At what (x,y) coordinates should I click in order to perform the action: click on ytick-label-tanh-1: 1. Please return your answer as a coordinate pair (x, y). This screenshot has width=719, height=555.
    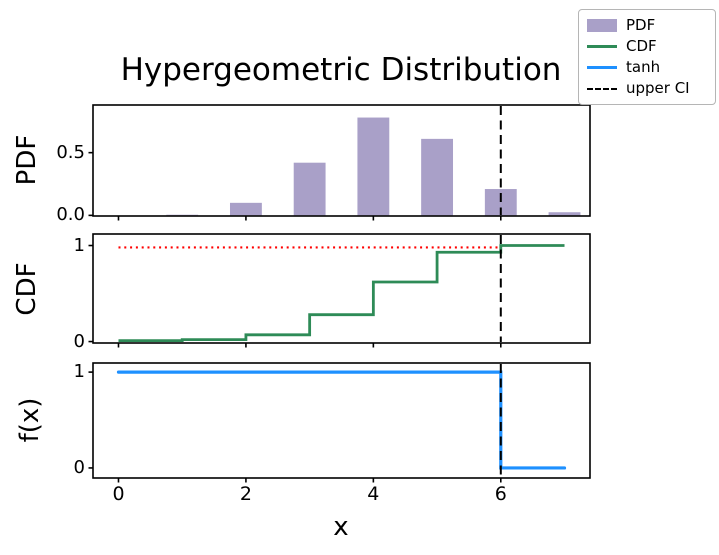
    Looking at the image, I should click on (79, 372).